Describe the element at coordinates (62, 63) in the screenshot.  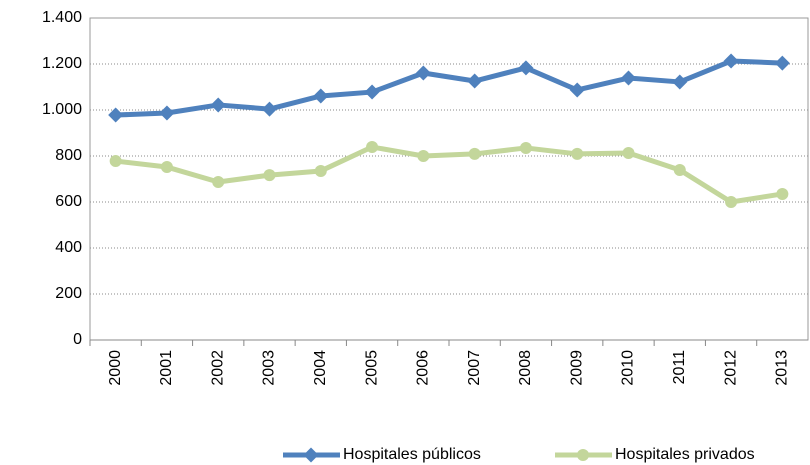
I see `y-tick-label: 1.200` at that location.